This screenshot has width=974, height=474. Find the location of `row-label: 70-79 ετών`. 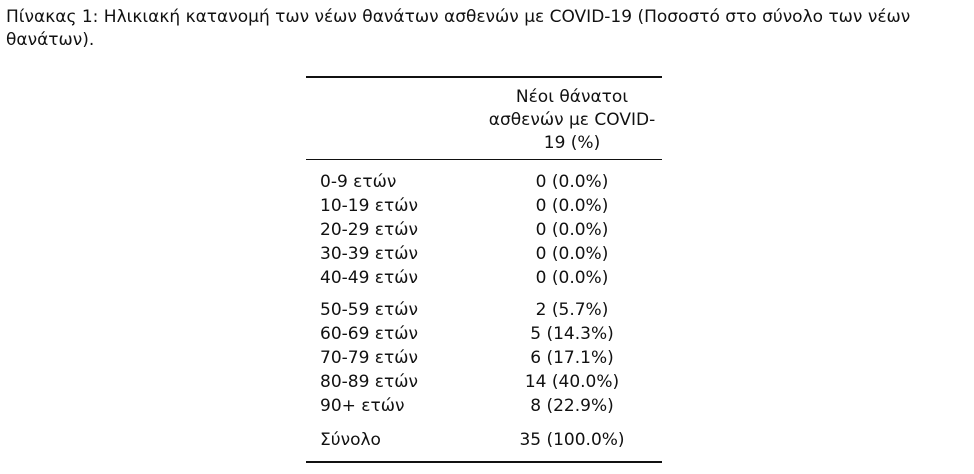

row-label: 70-79 ετών is located at coordinates (369, 358).